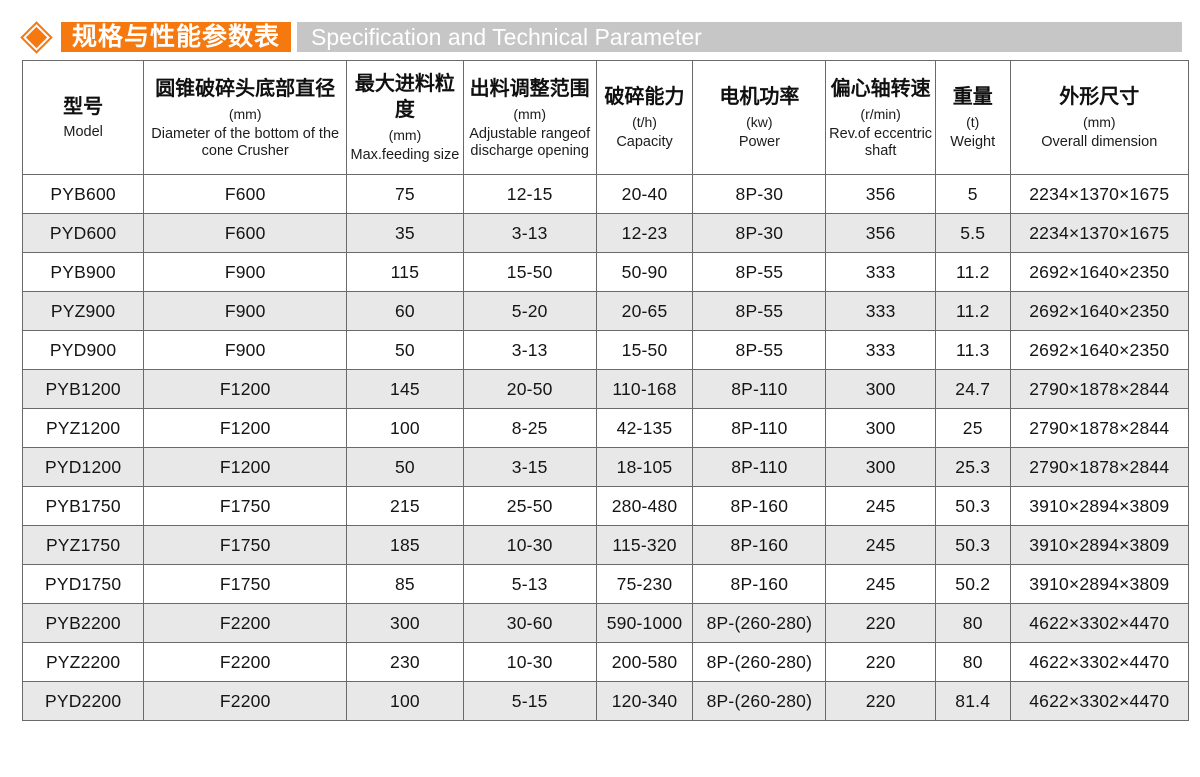 This screenshot has width=1200, height=777. I want to click on header-en: Model, so click(83, 132).